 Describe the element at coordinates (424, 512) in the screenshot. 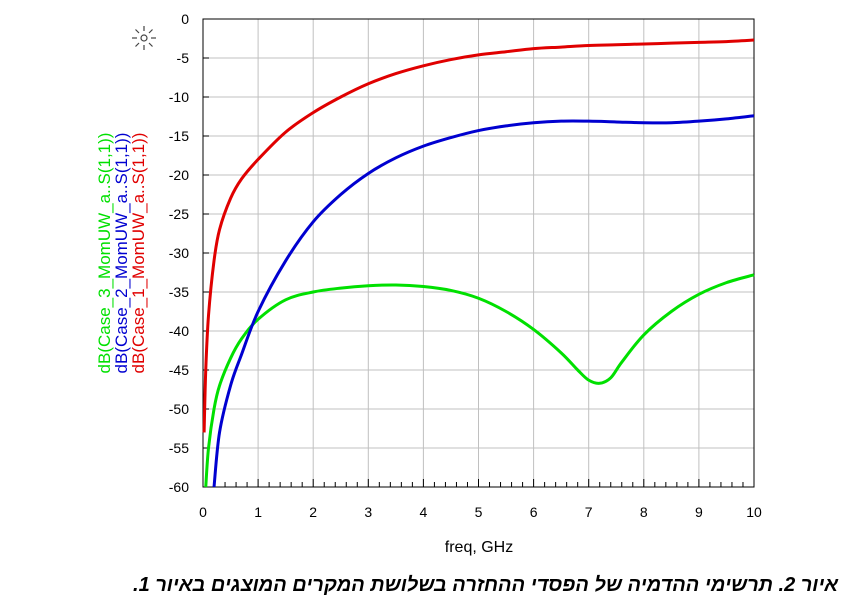

I see `x-tick-label: 4` at that location.